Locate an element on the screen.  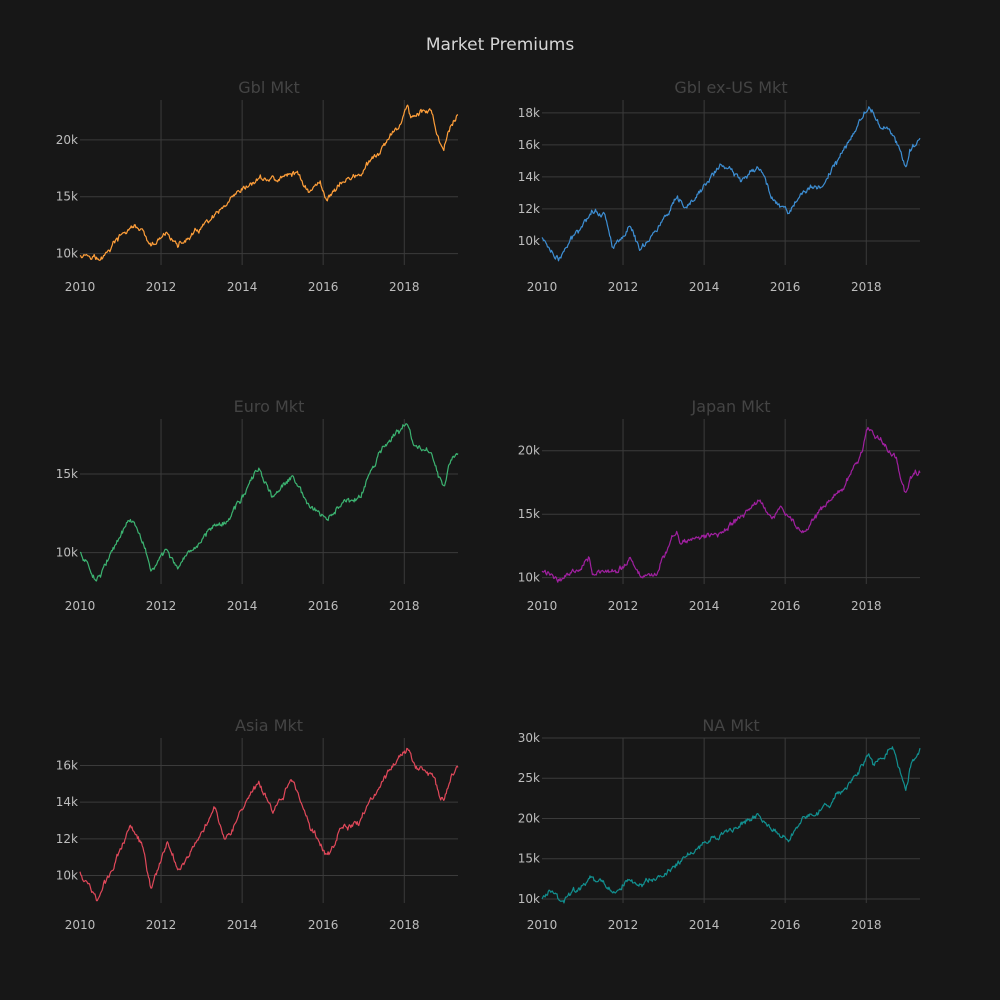
subplot-panel: Euro Mkt 2010 2012 2014 2016 2018 10k 15k is located at coordinates (257, 505).